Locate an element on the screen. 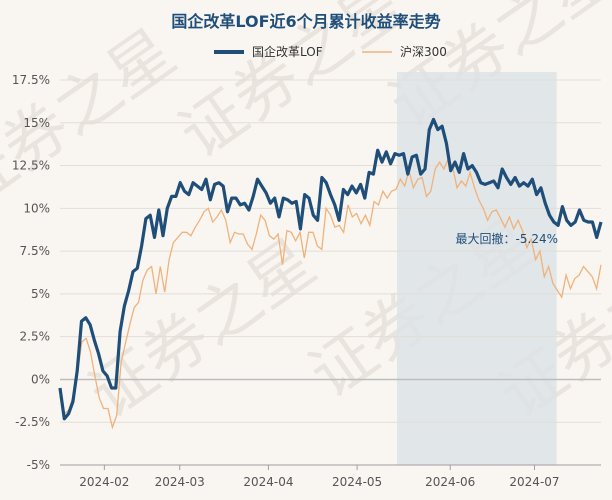 This screenshot has width=612, height=500. y-tick-label: 7.5% is located at coordinates (35, 251).